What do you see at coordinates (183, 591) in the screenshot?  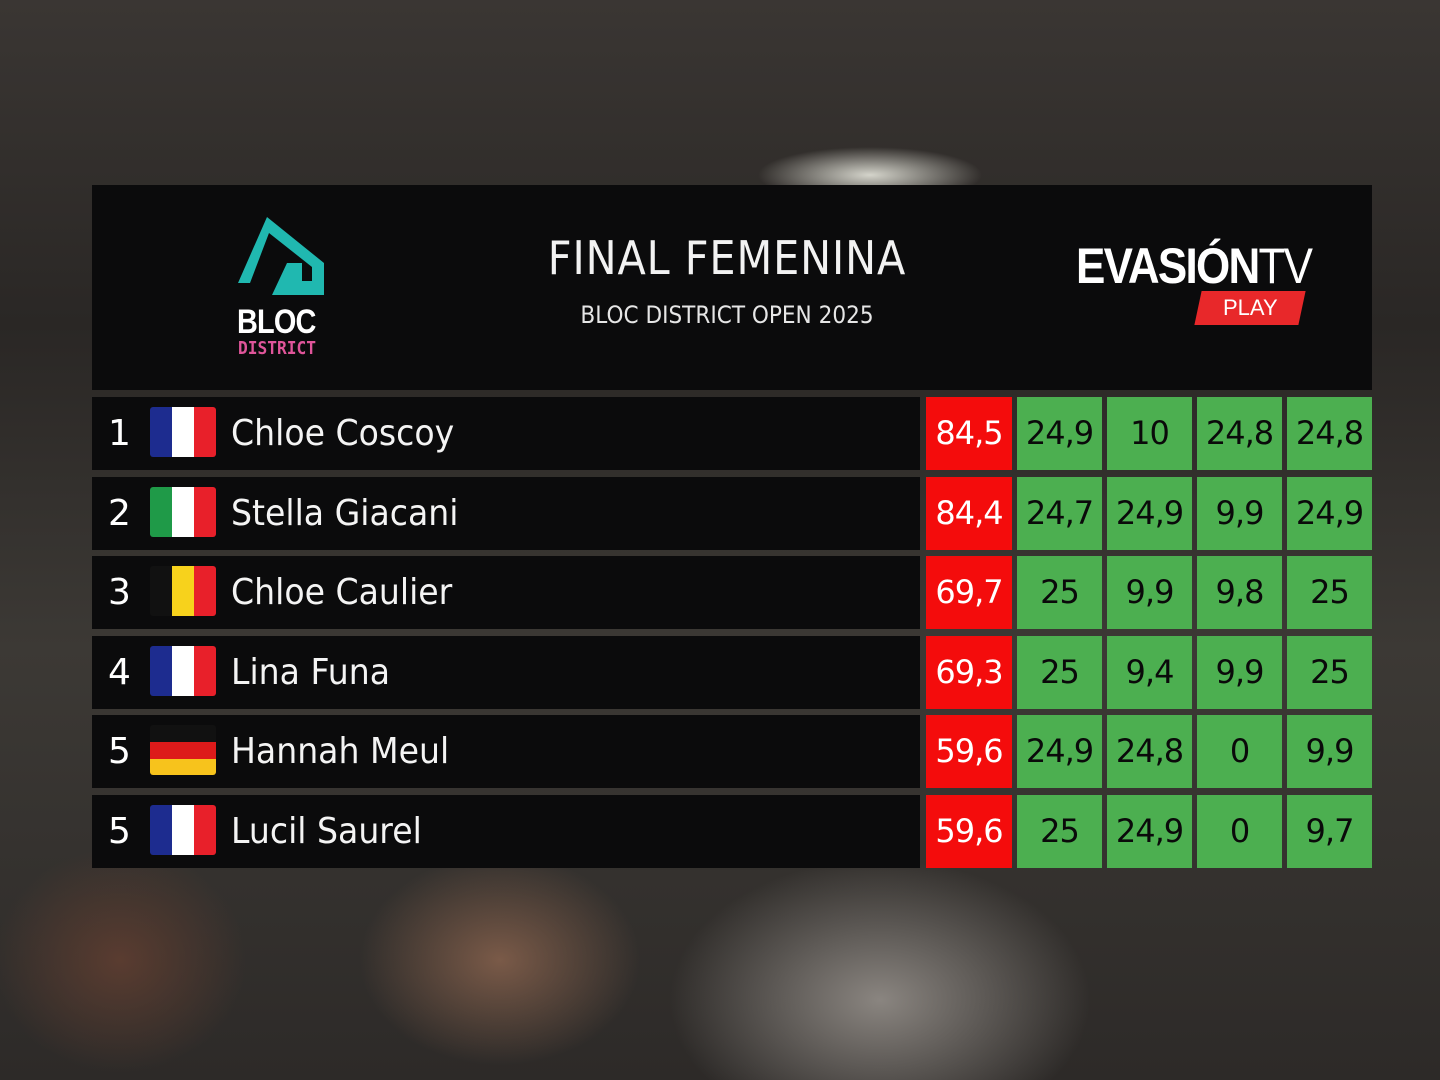 I see `belgium-flag-icon` at bounding box center [183, 591].